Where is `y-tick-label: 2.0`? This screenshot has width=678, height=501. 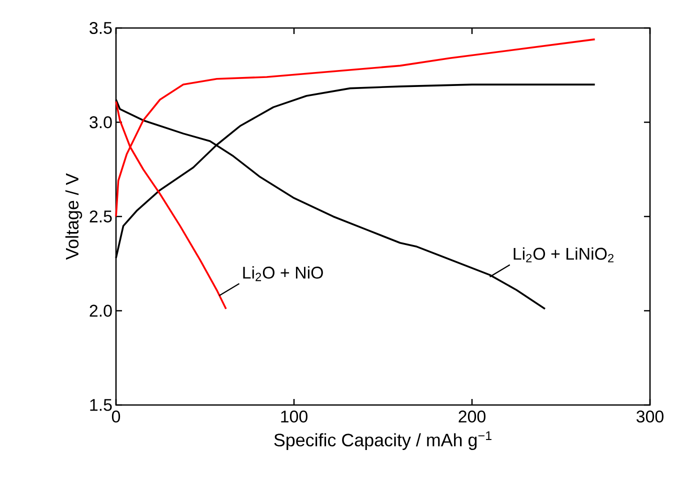
y-tick-label: 2.0 is located at coordinates (101, 310).